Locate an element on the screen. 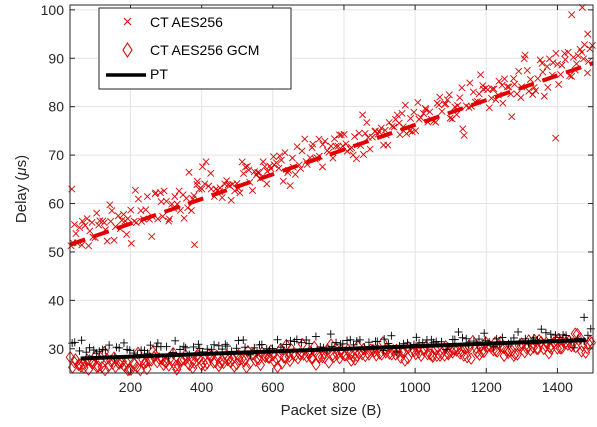 Image resolution: width=597 pixels, height=427 pixels. legend-marker-ct-aes256-gcm is located at coordinates (127, 50).